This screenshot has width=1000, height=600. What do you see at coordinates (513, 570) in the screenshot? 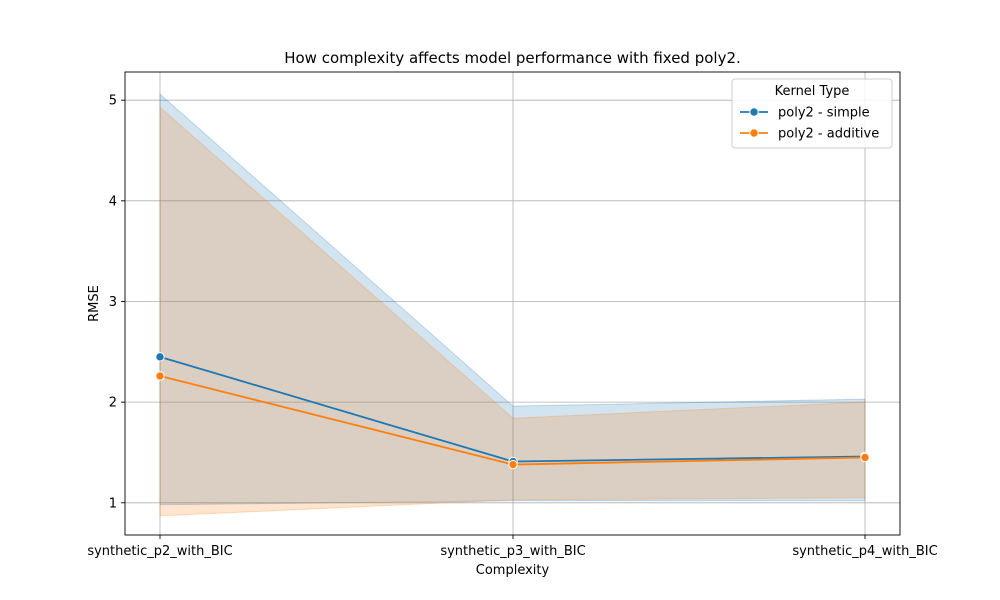
I see `x-axis-label: Complexity` at bounding box center [513, 570].